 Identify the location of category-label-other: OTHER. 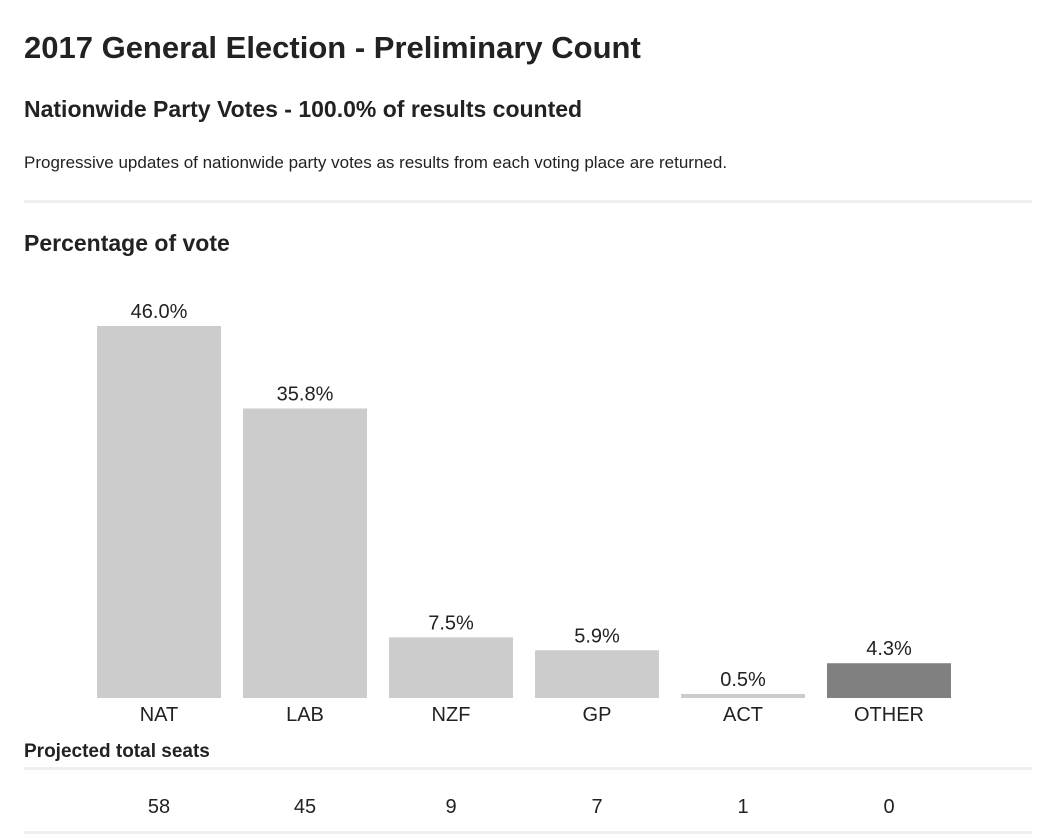
(889, 715).